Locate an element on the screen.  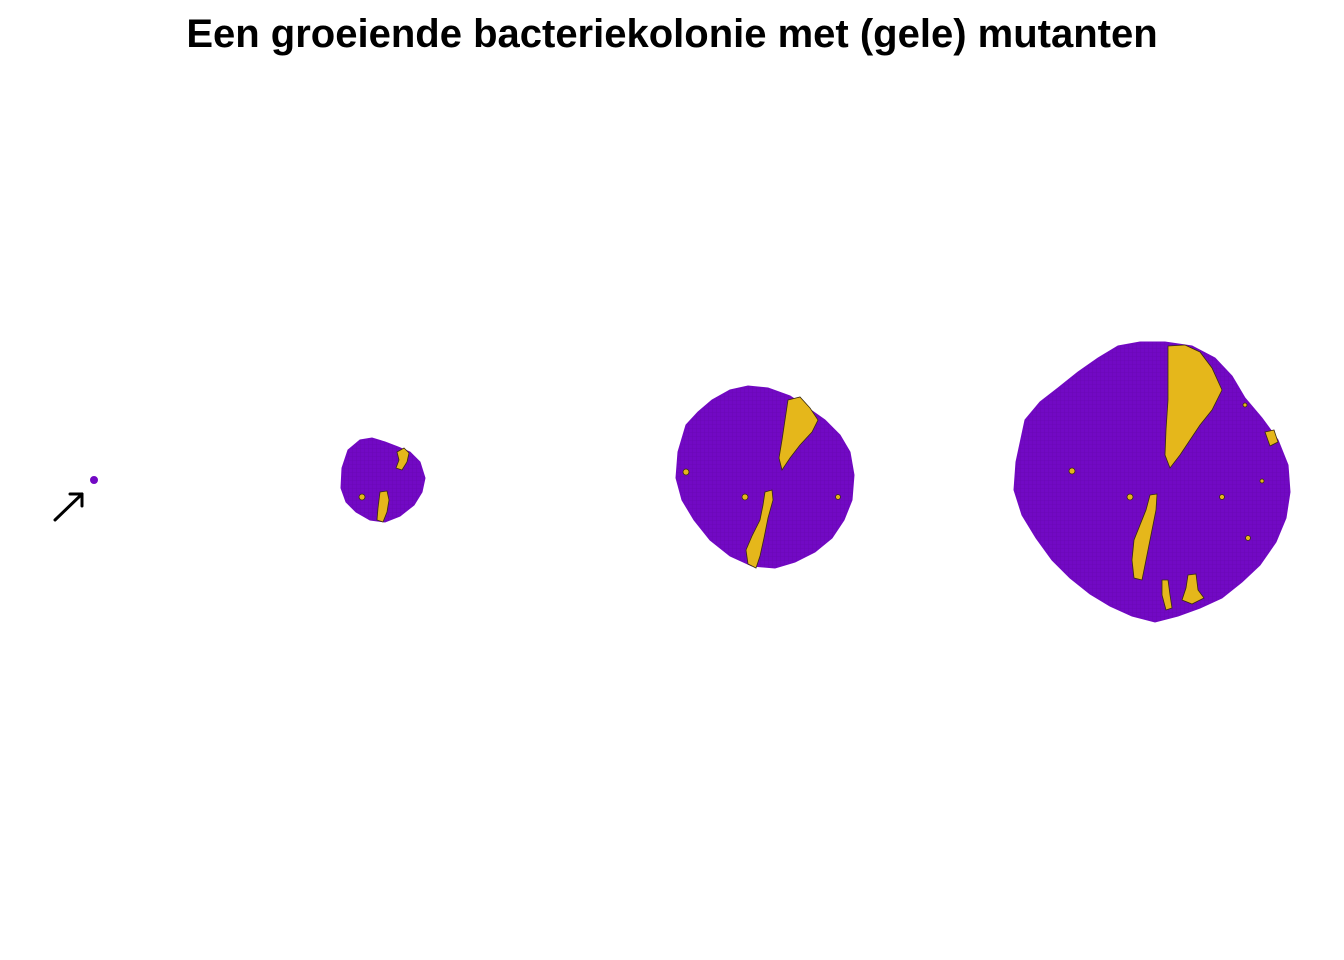
medium-colony is located at coordinates (765, 477).